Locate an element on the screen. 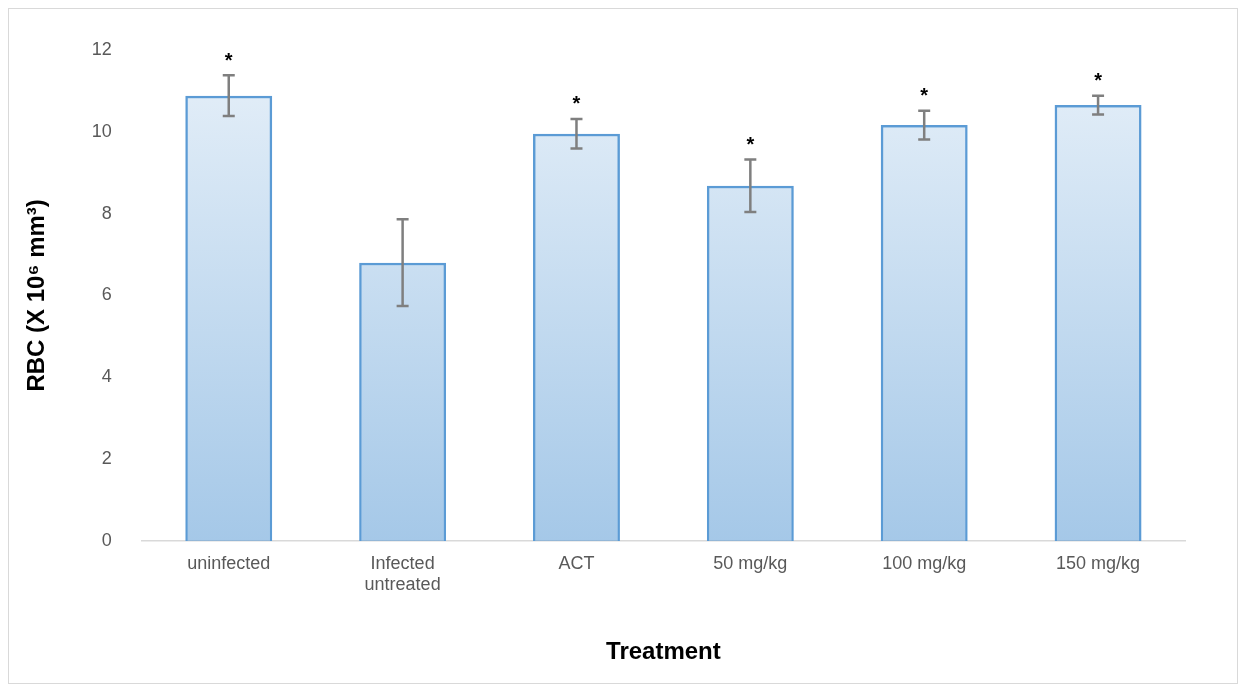 The height and width of the screenshot is (694, 1248). y-tick-label: 12 is located at coordinates (101, 48).